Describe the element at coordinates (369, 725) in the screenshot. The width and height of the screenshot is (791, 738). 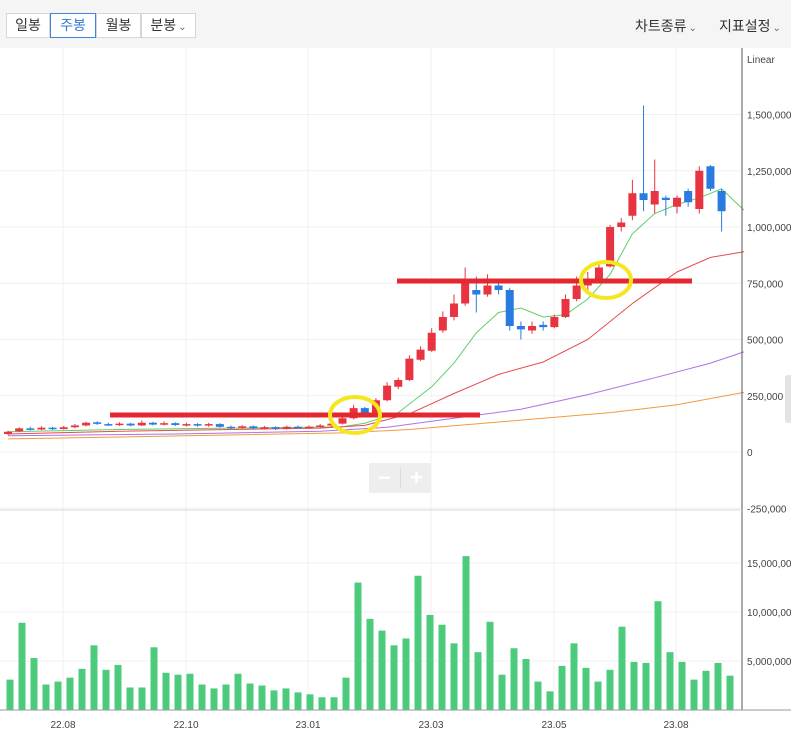
I see `date-axis-labels: 22.08 22.10 23.01 23.03 23.05 23.08` at that location.